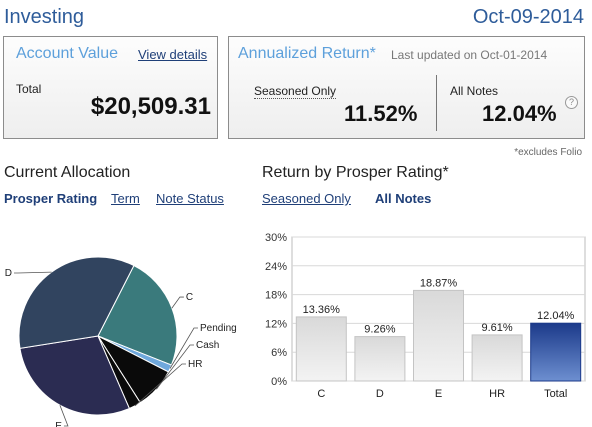  Describe the element at coordinates (276, 324) in the screenshot. I see `bar-y-tick-label: 12%` at that location.